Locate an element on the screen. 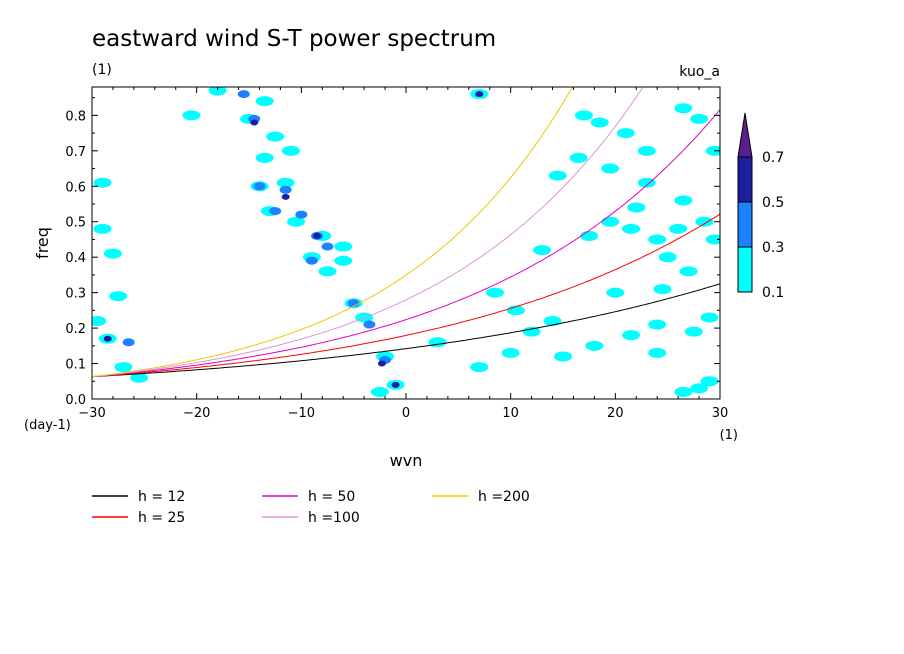 The image size is (904, 654). y-tick-label: 0.7 is located at coordinates (75, 152).